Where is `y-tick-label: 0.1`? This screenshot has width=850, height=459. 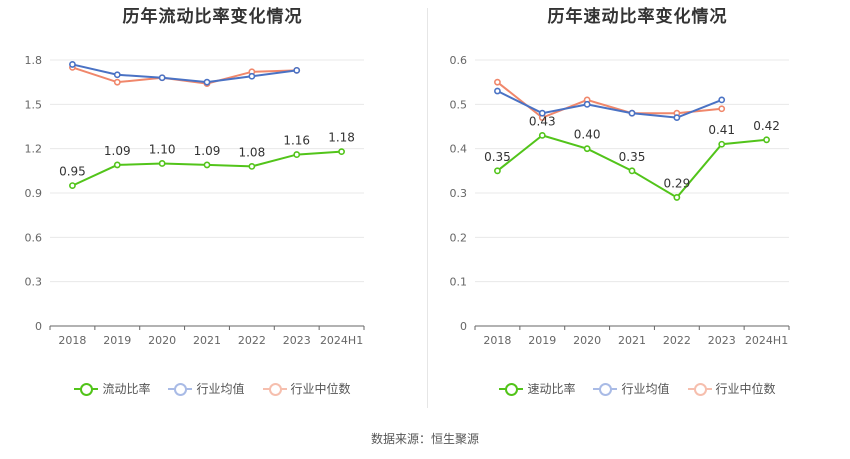
y-tick-label: 0.1 is located at coordinates (459, 282).